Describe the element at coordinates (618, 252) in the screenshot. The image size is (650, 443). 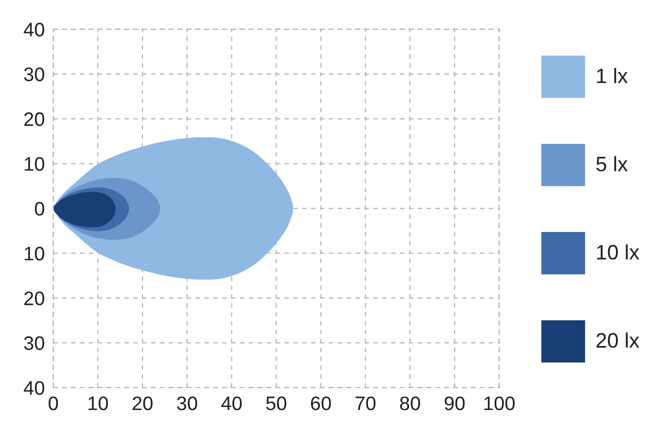
I see `legend-label: 10 lx` at that location.